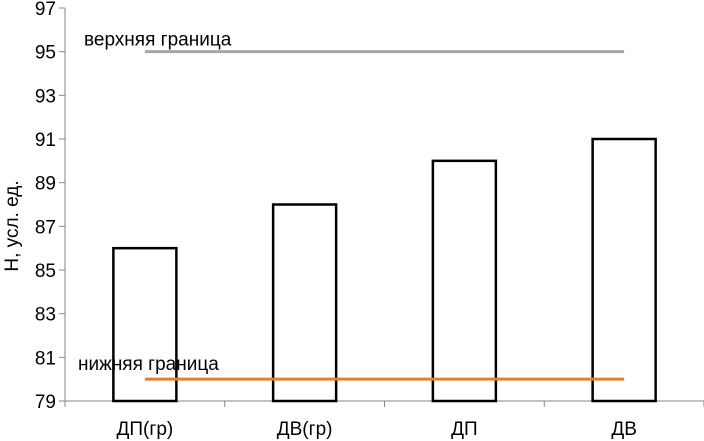 Image resolution: width=704 pixels, height=441 pixels. I want to click on x-tick-label: ДВ(гр), so click(305, 429).